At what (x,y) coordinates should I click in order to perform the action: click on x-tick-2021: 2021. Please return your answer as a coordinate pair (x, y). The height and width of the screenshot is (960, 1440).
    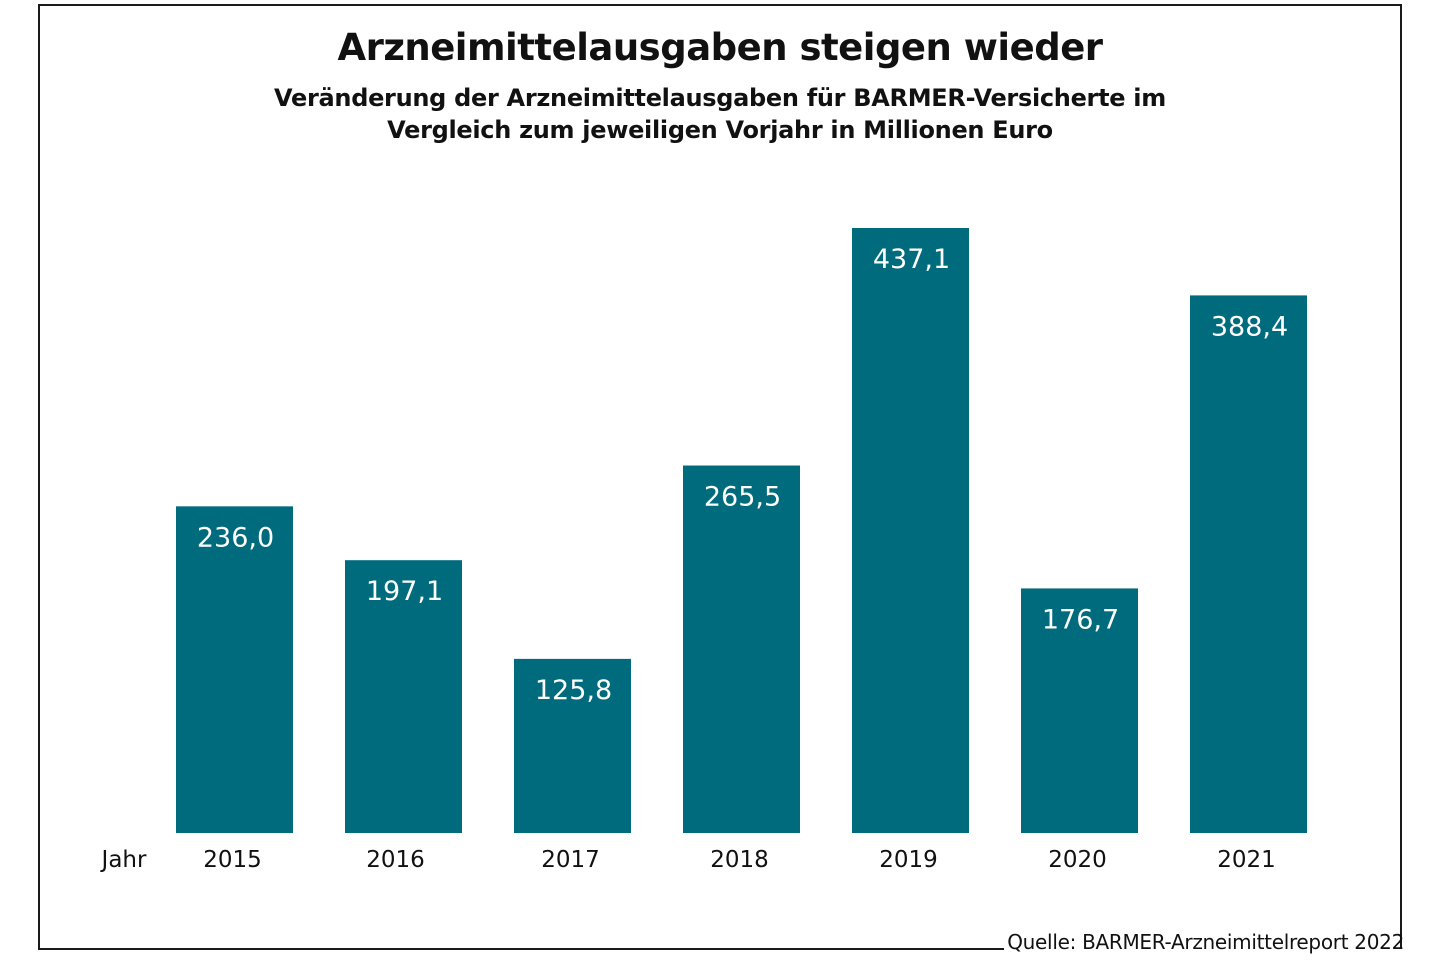
    Looking at the image, I should click on (1246, 860).